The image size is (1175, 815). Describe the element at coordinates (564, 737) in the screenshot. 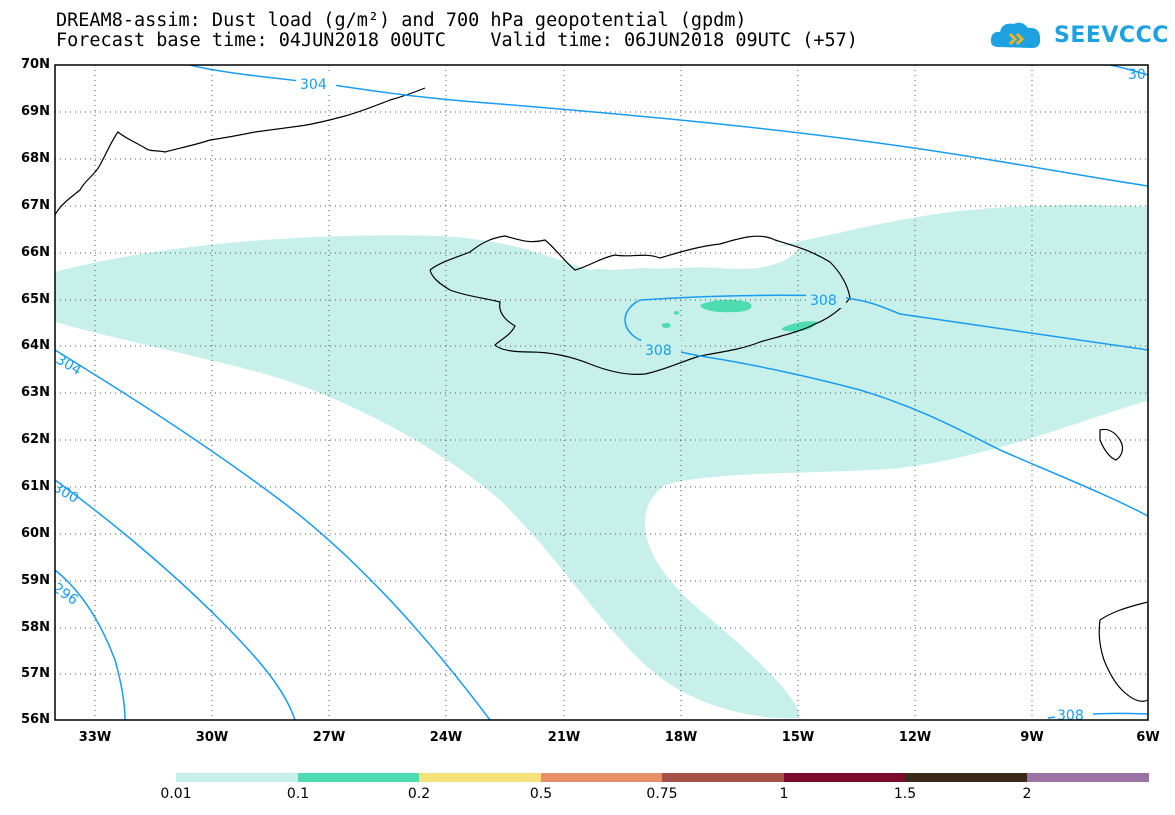

I see `lon-label: 21W` at that location.